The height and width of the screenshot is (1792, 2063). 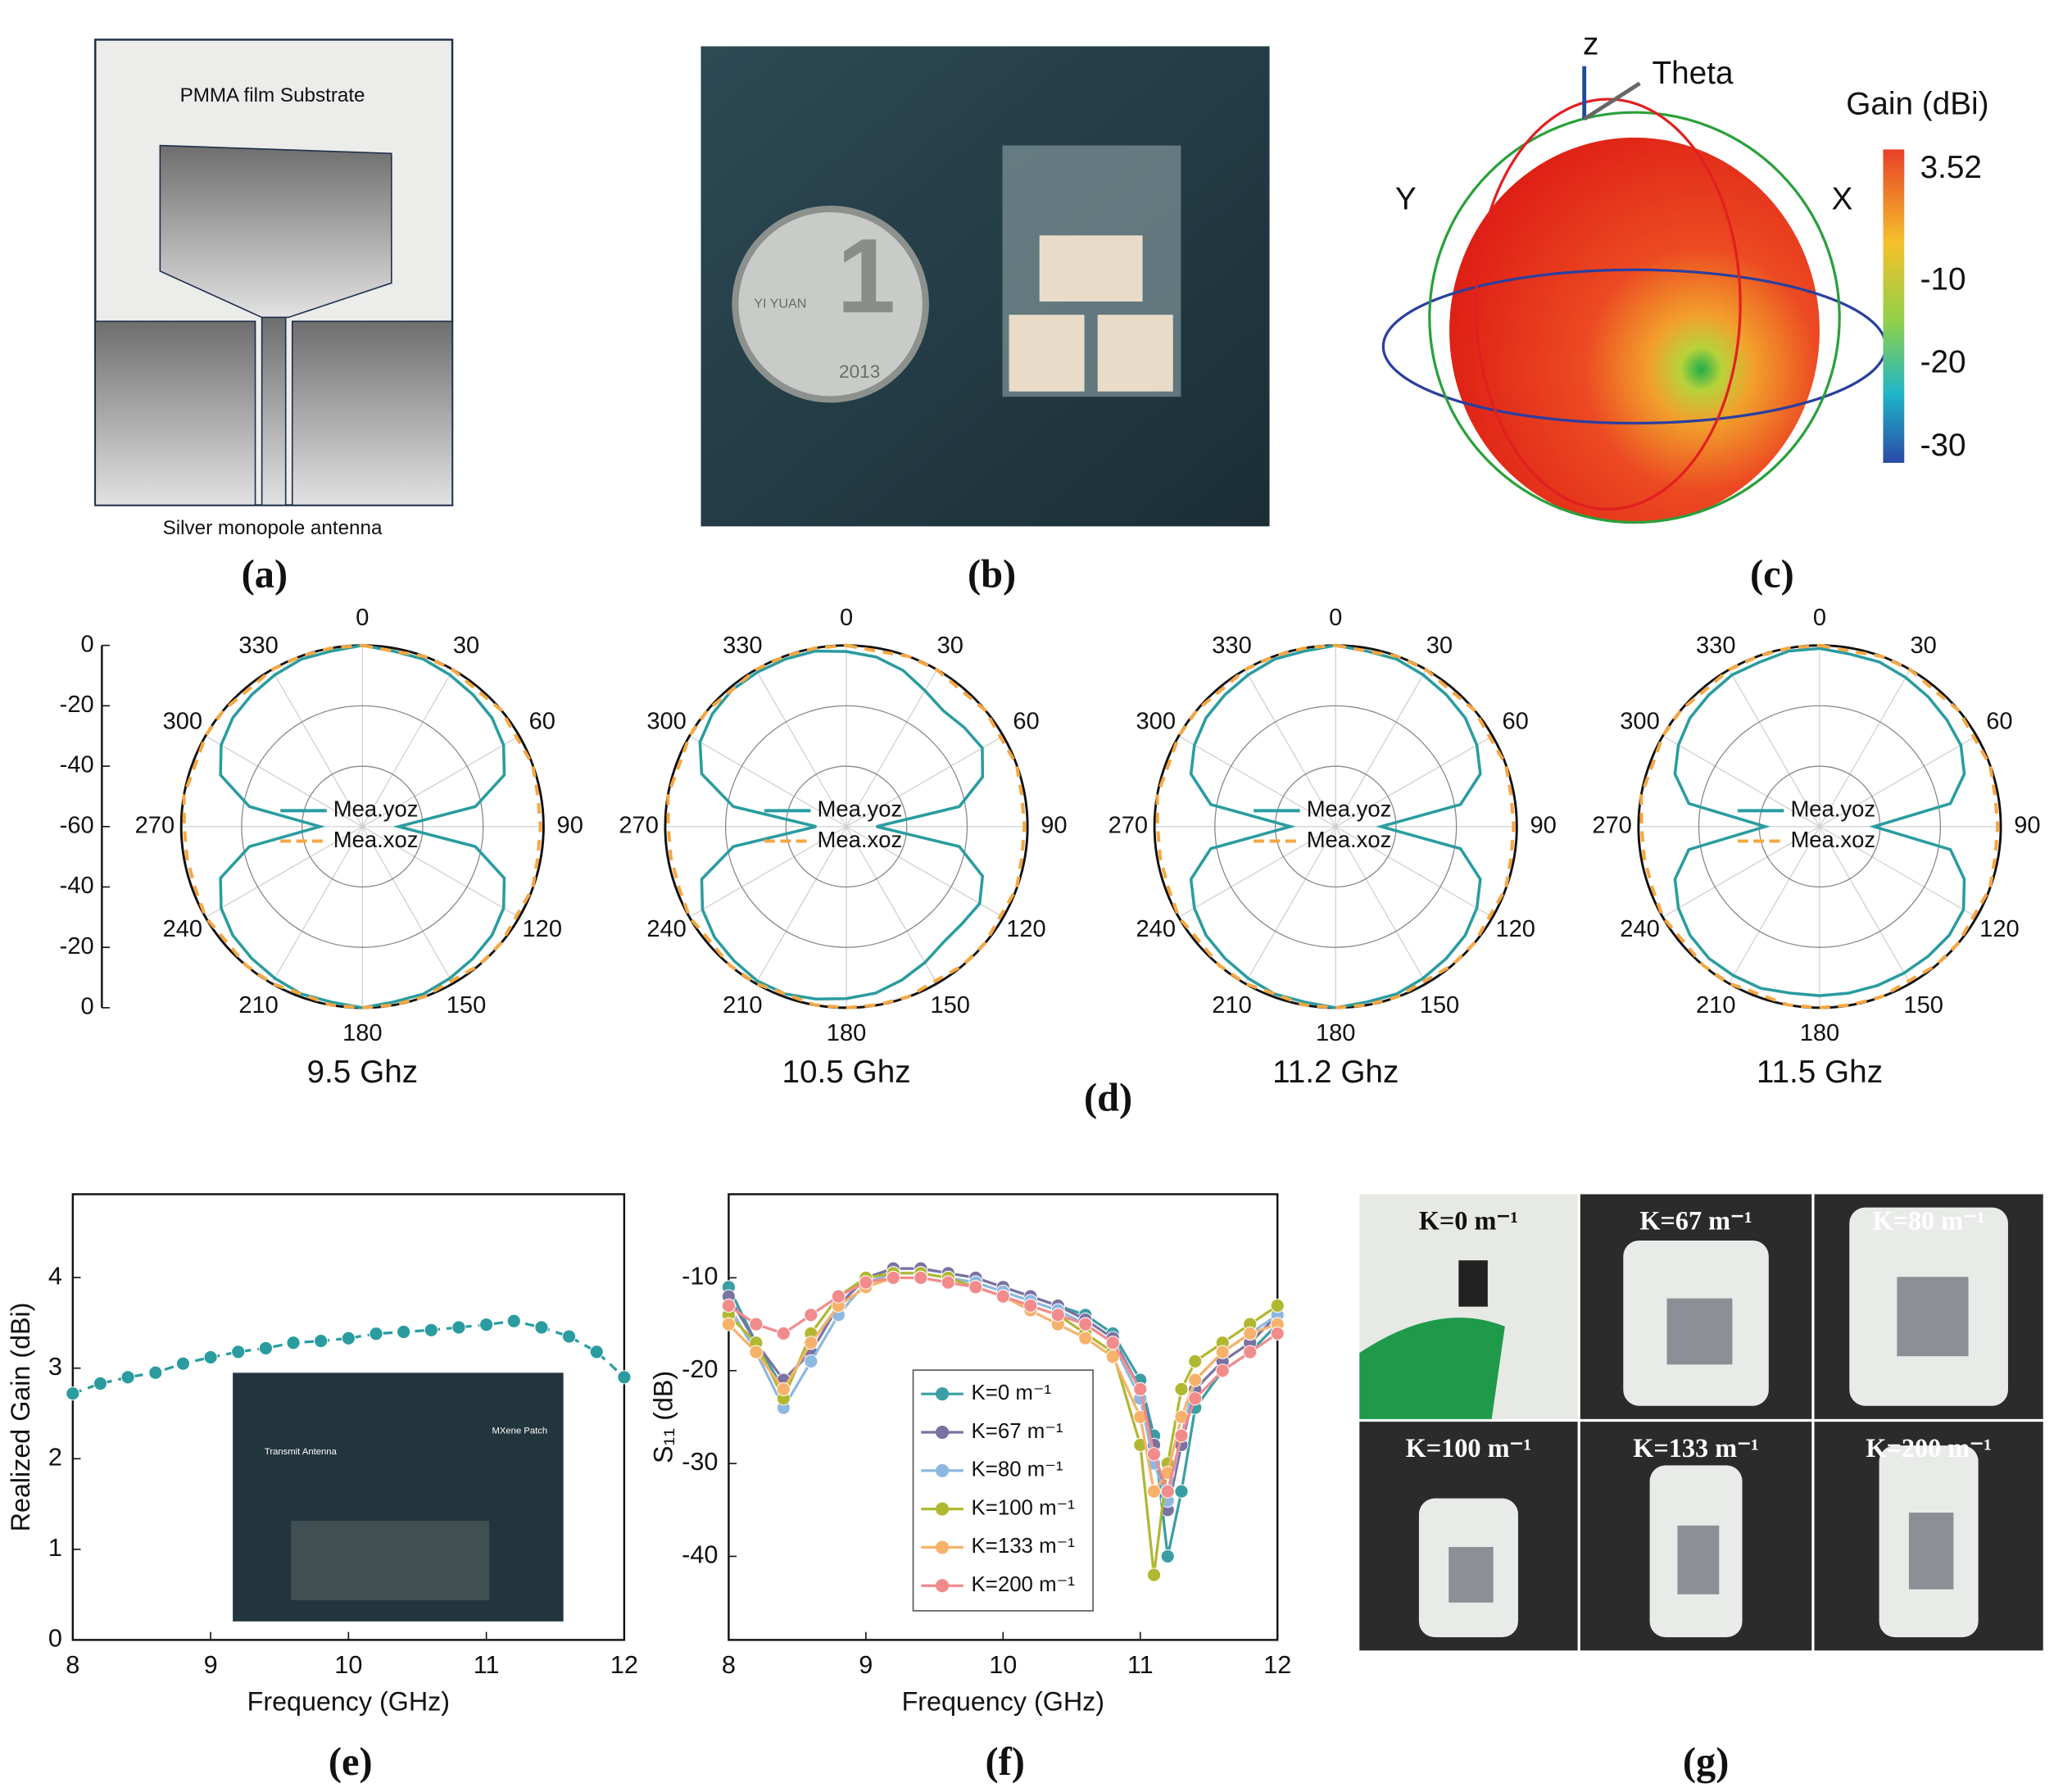 What do you see at coordinates (1440, 1005) in the screenshot?
I see `angle-label: 150` at bounding box center [1440, 1005].